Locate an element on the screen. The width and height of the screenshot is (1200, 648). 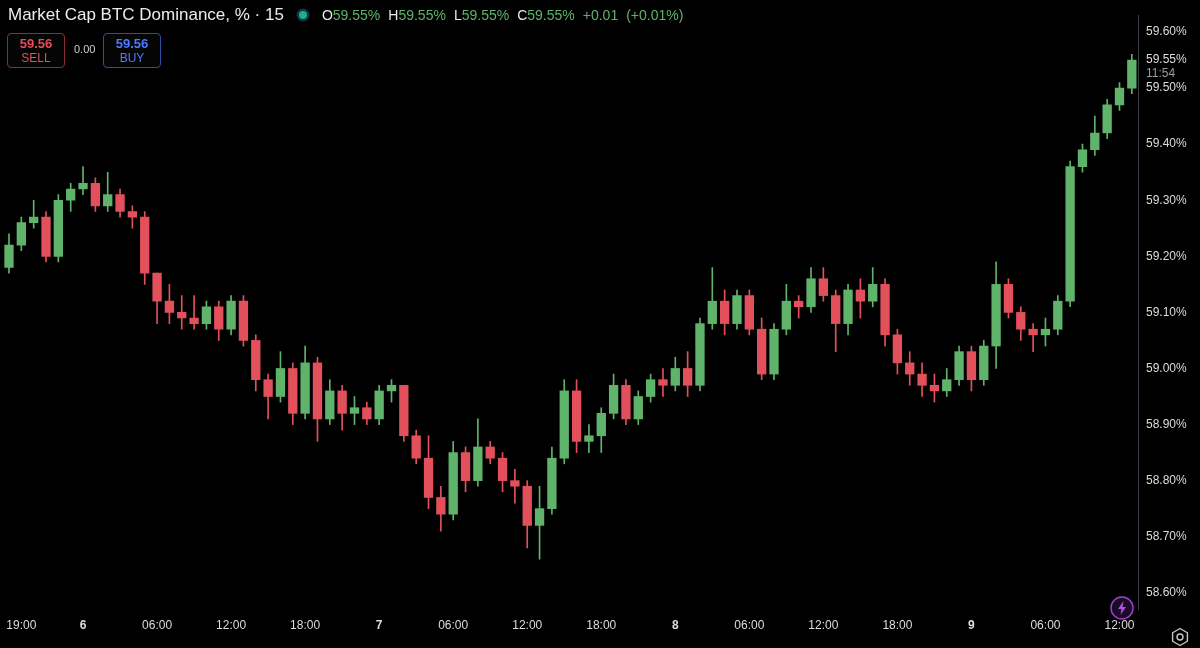
y-tick-label: 58.70% is located at coordinates (1167, 536).